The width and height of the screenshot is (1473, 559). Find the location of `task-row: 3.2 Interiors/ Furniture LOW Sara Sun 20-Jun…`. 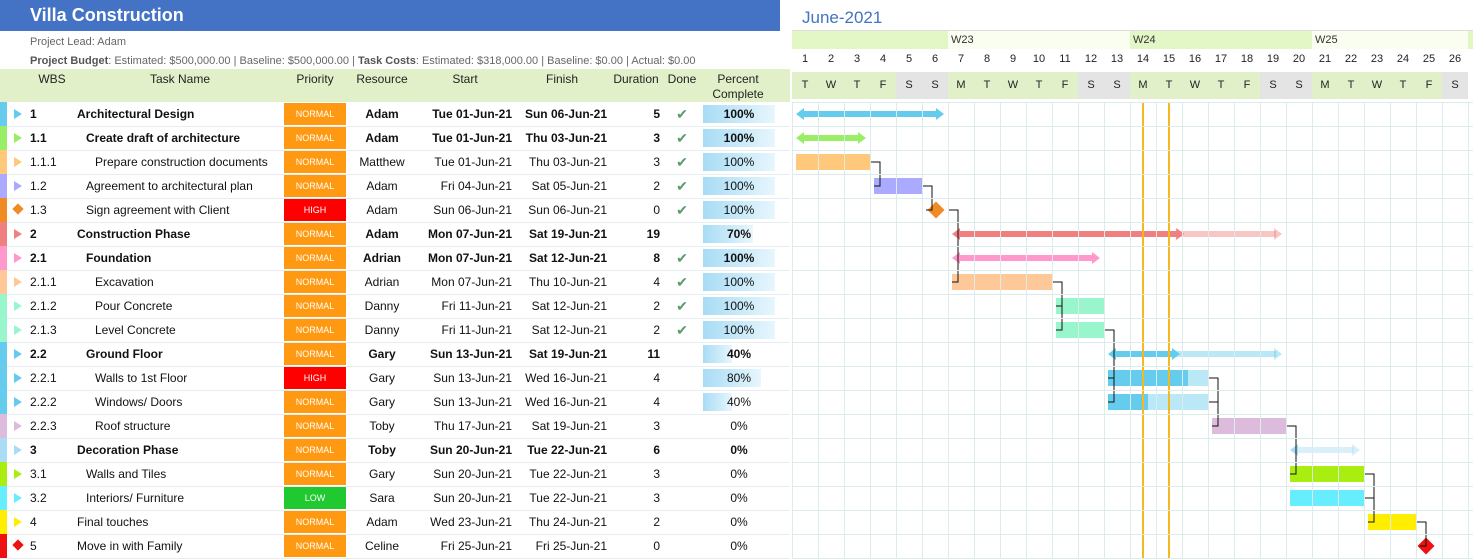

task-row: 3.2 Interiors/ Furniture LOW Sara Sun 20-Jun… is located at coordinates (395, 498).